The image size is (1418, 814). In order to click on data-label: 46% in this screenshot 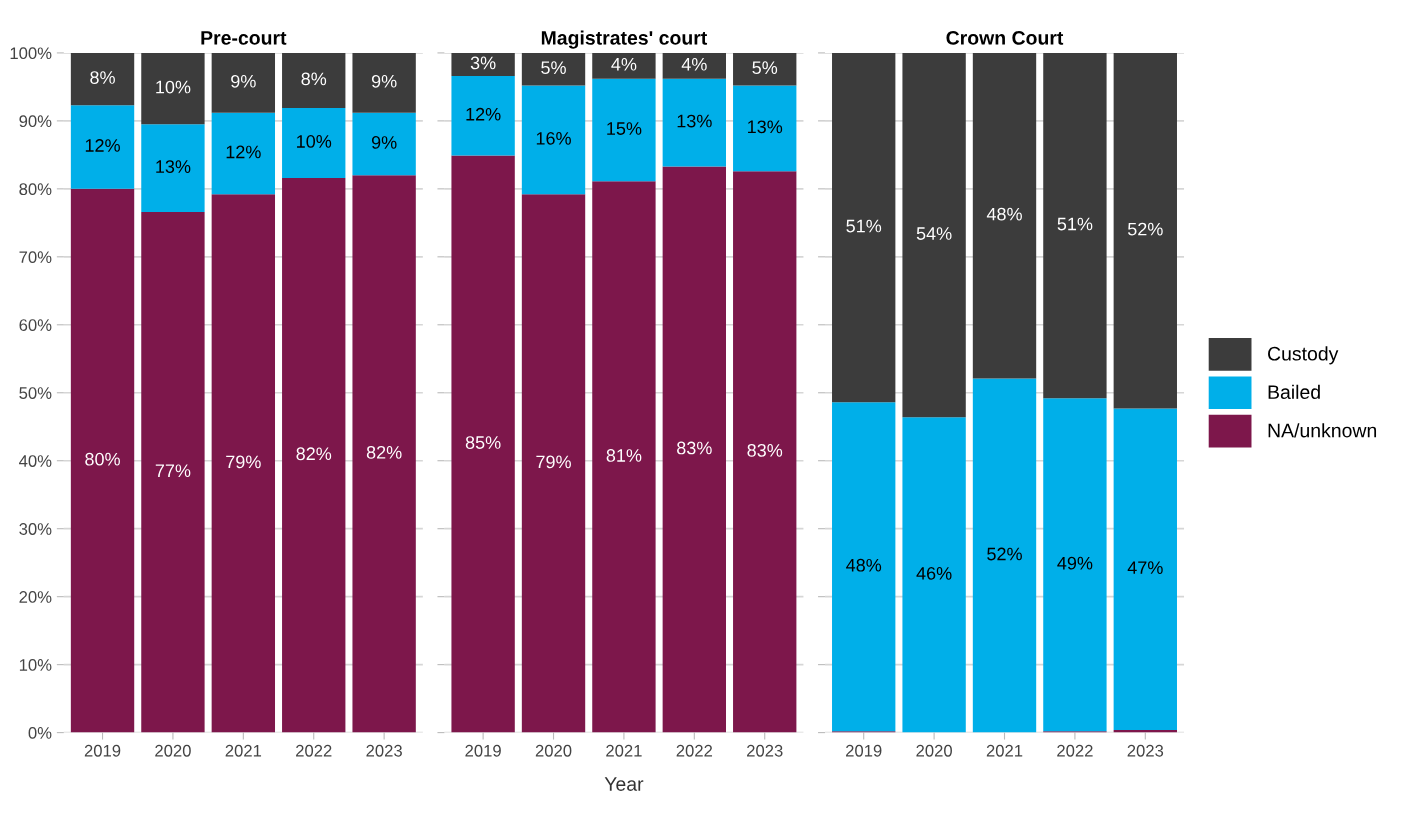, I will do `click(934, 573)`.